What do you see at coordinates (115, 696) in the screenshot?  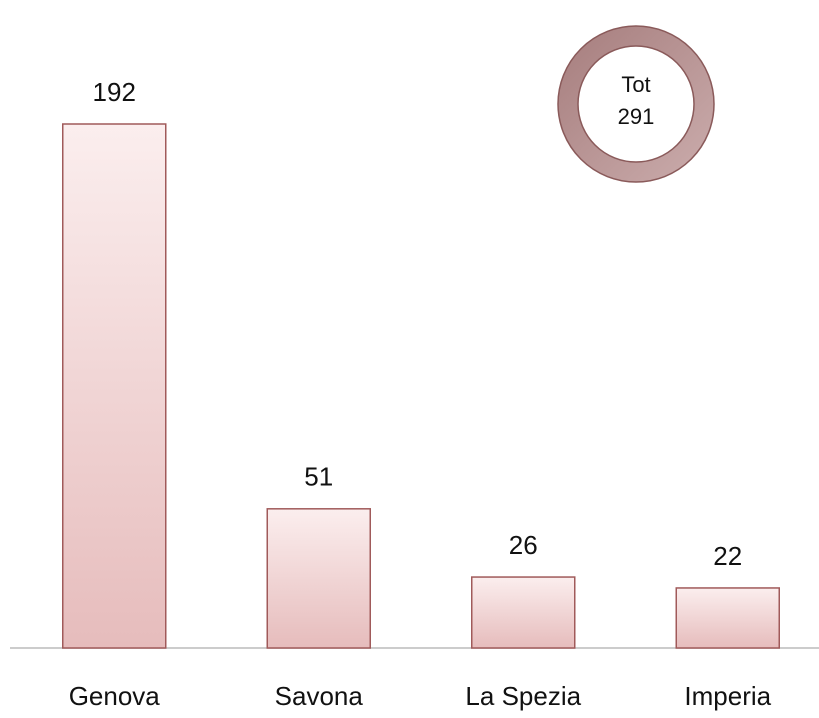 I see `x-tick-label: Genova` at bounding box center [115, 696].